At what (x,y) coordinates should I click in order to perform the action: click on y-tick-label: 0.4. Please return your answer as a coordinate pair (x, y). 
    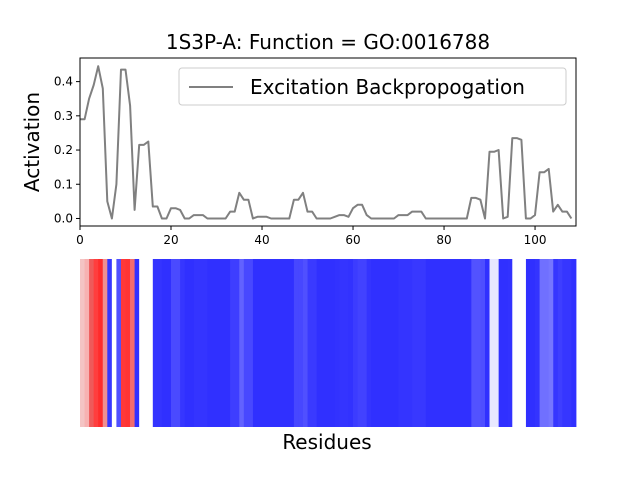
    Looking at the image, I should click on (63, 82).